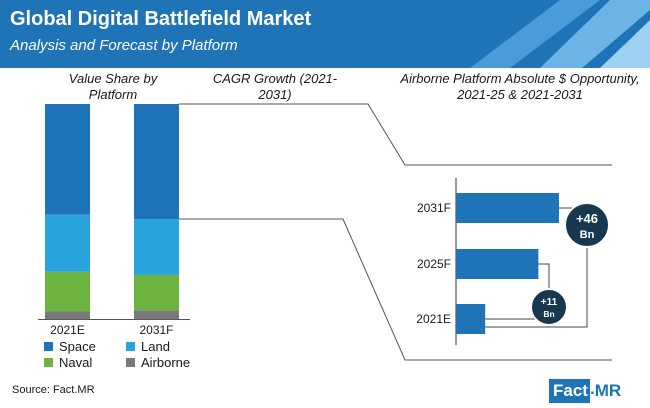 Image resolution: width=650 pixels, height=408 pixels. I want to click on stack-segment-airborne-2021e, so click(67, 315).